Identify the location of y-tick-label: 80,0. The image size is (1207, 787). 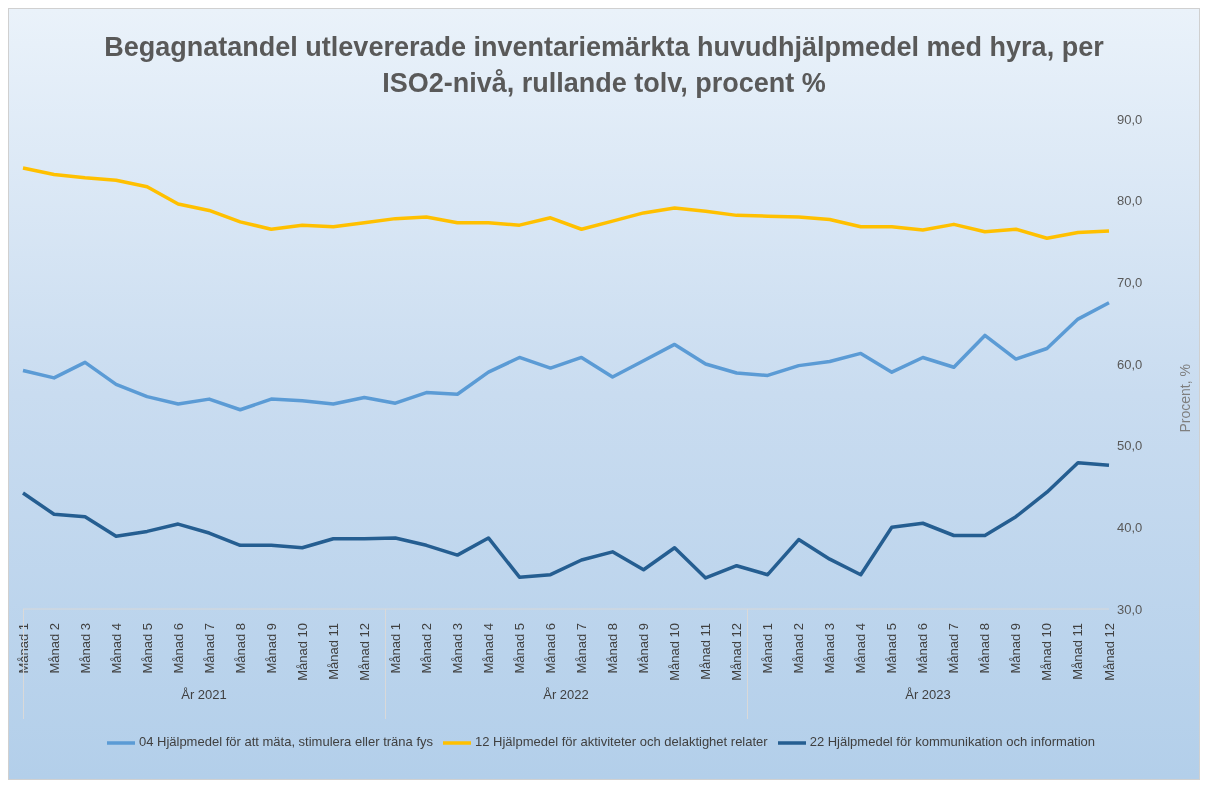
(1130, 201).